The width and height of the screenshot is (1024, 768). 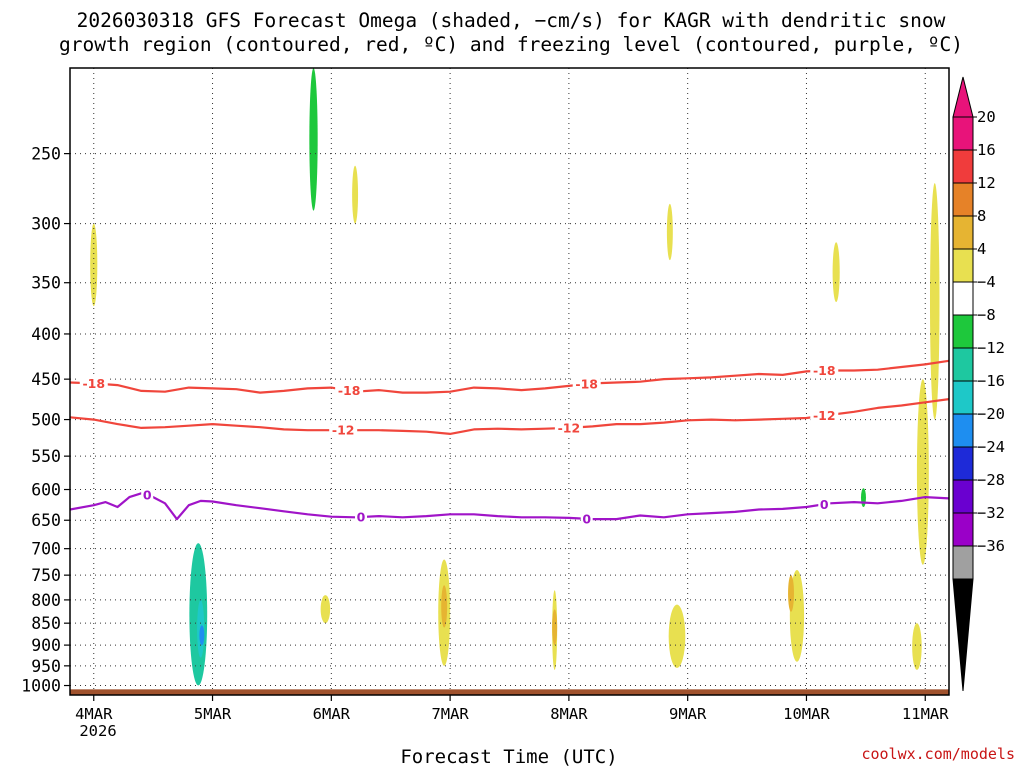 What do you see at coordinates (509, 416) in the screenshot?
I see `contour-line--12` at bounding box center [509, 416].